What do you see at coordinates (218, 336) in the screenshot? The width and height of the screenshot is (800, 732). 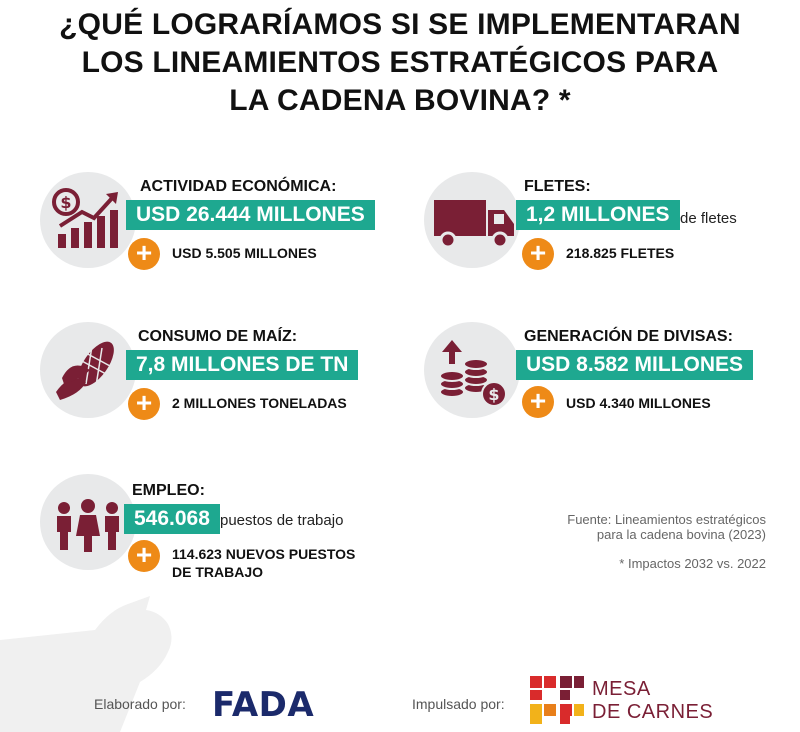 I see `maiz-label: CONSUMO DE MAÍZ:` at bounding box center [218, 336].